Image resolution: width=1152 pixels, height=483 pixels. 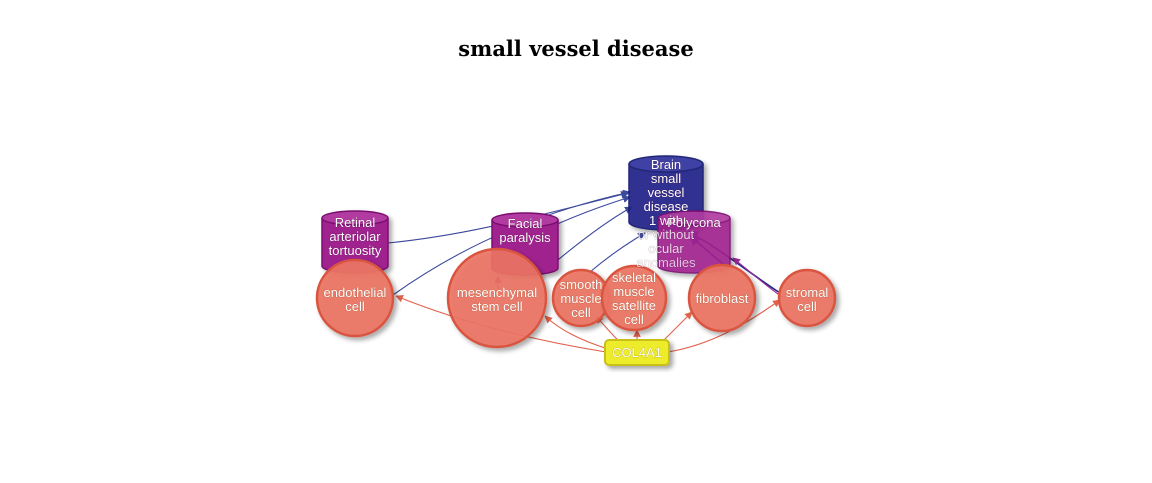 What do you see at coordinates (525, 237) in the screenshot?
I see `label-facial-2: paralysis` at bounding box center [525, 237].